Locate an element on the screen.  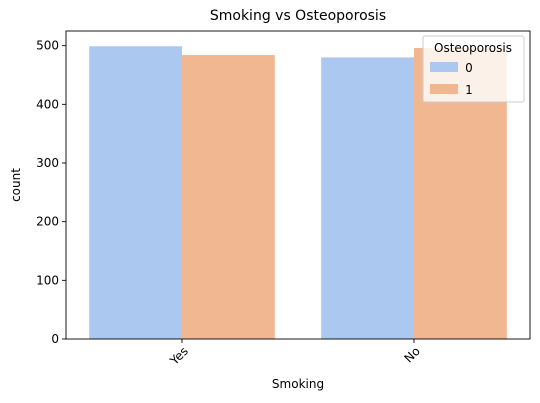
x-axis-label: Smoking is located at coordinates (298, 384).